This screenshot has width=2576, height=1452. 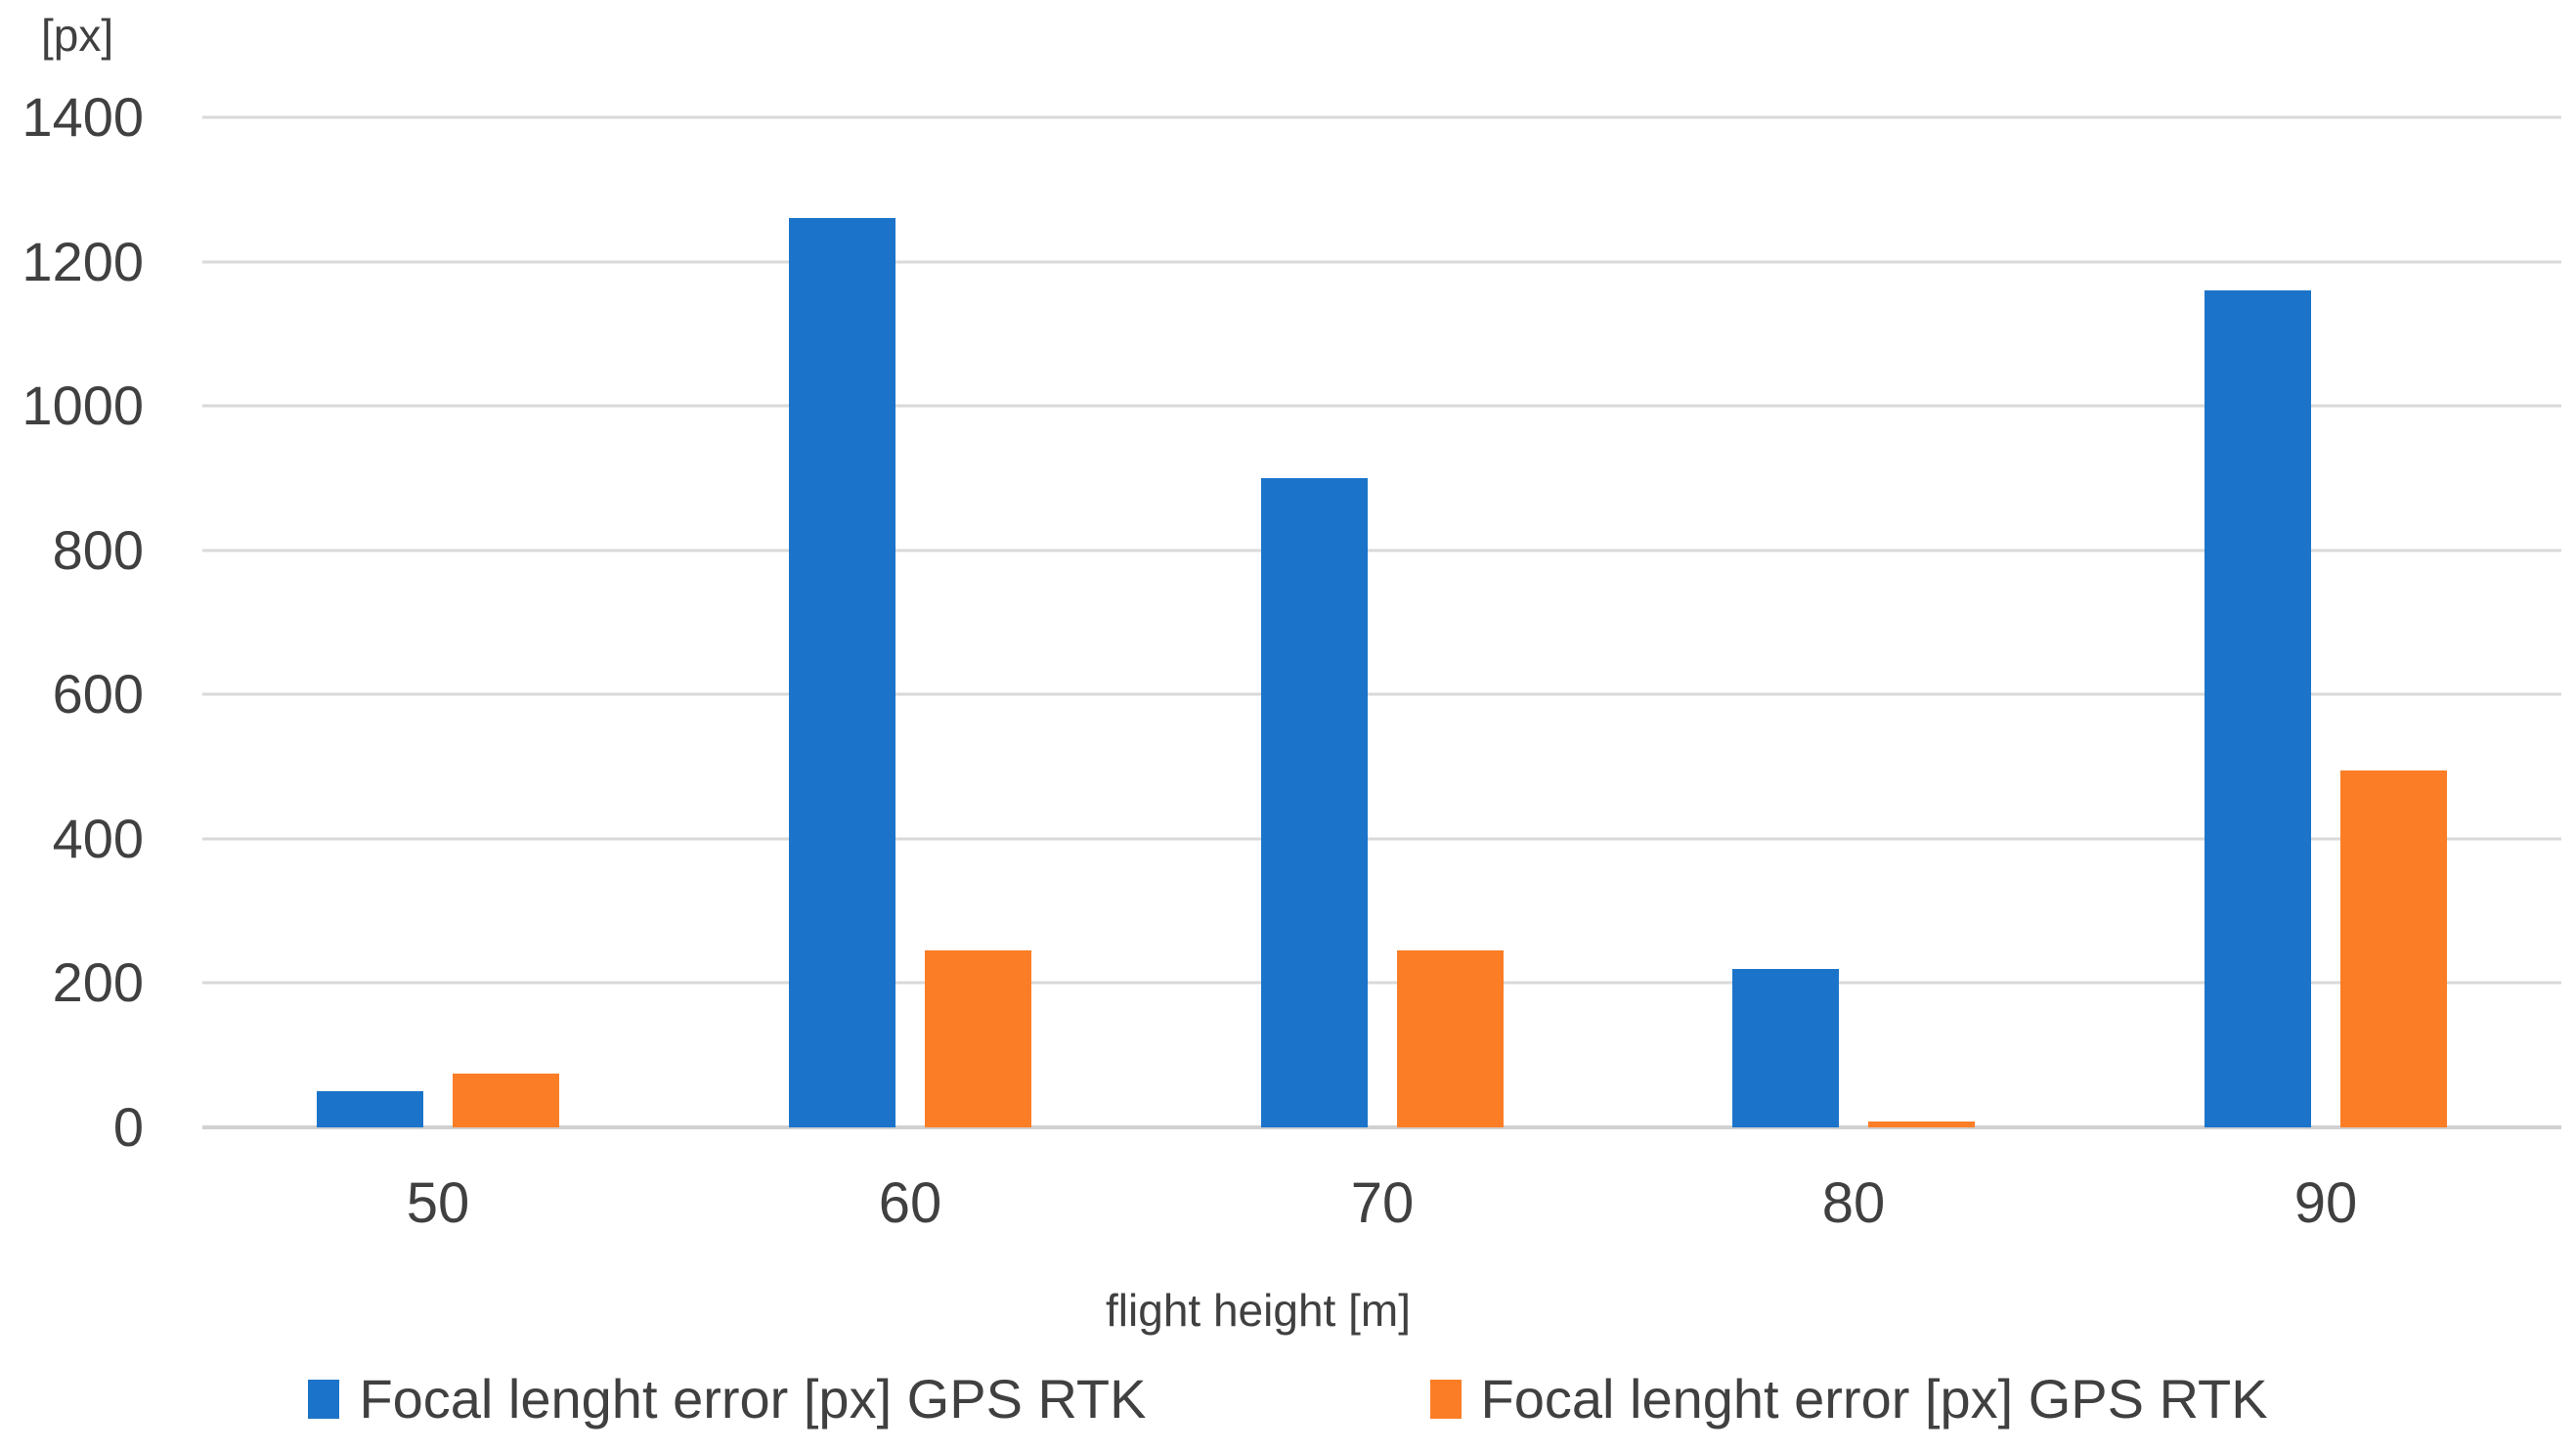 I want to click on x-axis-tick-label: 60, so click(x=910, y=1203).